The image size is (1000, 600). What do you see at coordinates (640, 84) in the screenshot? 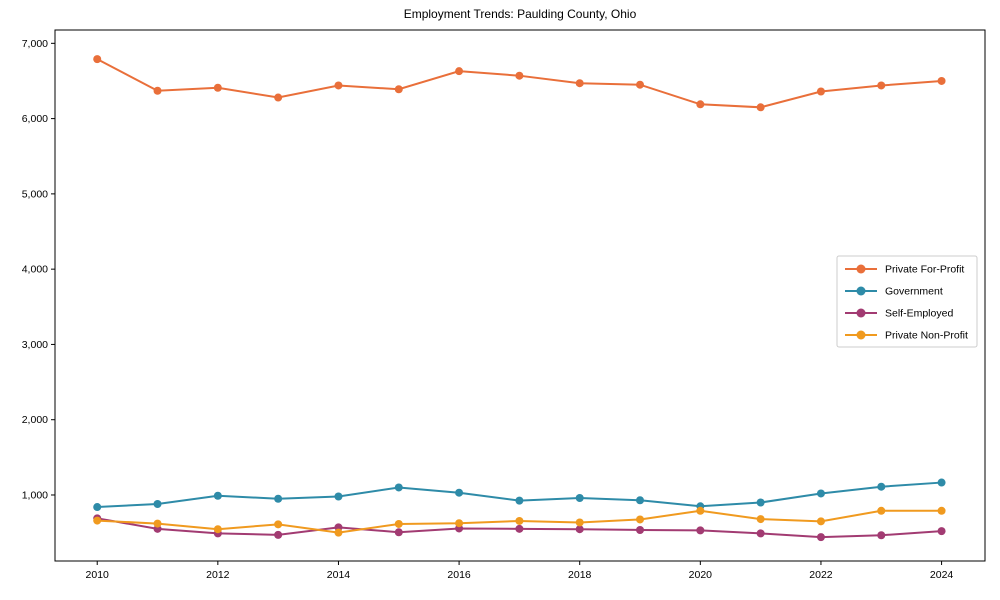
I see `data-point-private-for-profit-2019` at bounding box center [640, 84].